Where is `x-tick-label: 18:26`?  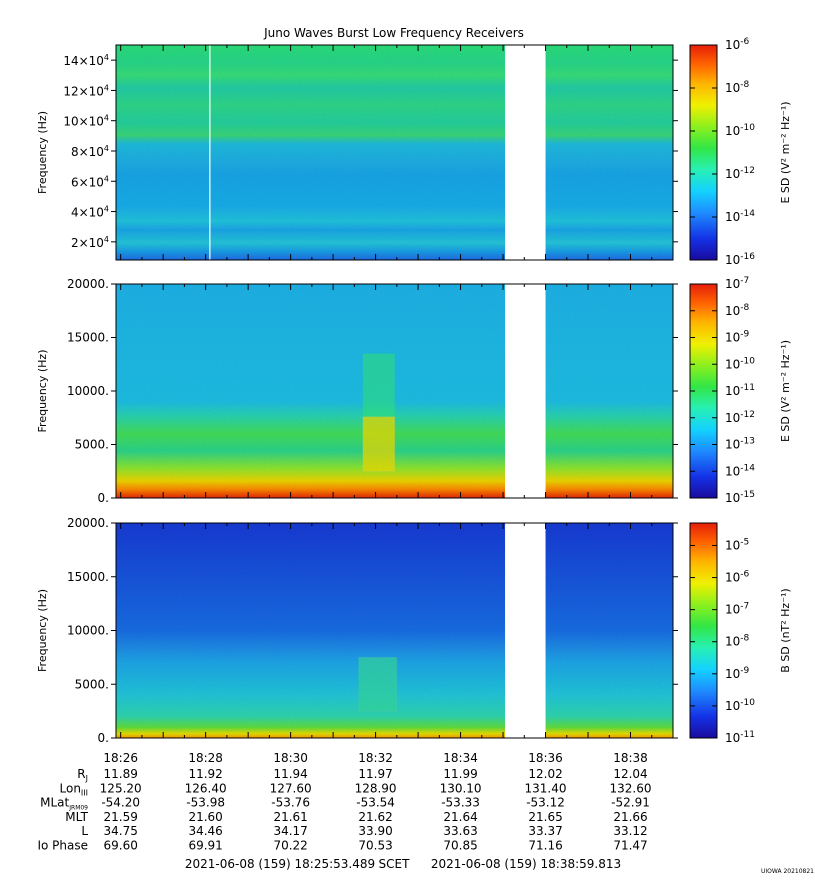 x-tick-label: 18:26 is located at coordinates (120, 758).